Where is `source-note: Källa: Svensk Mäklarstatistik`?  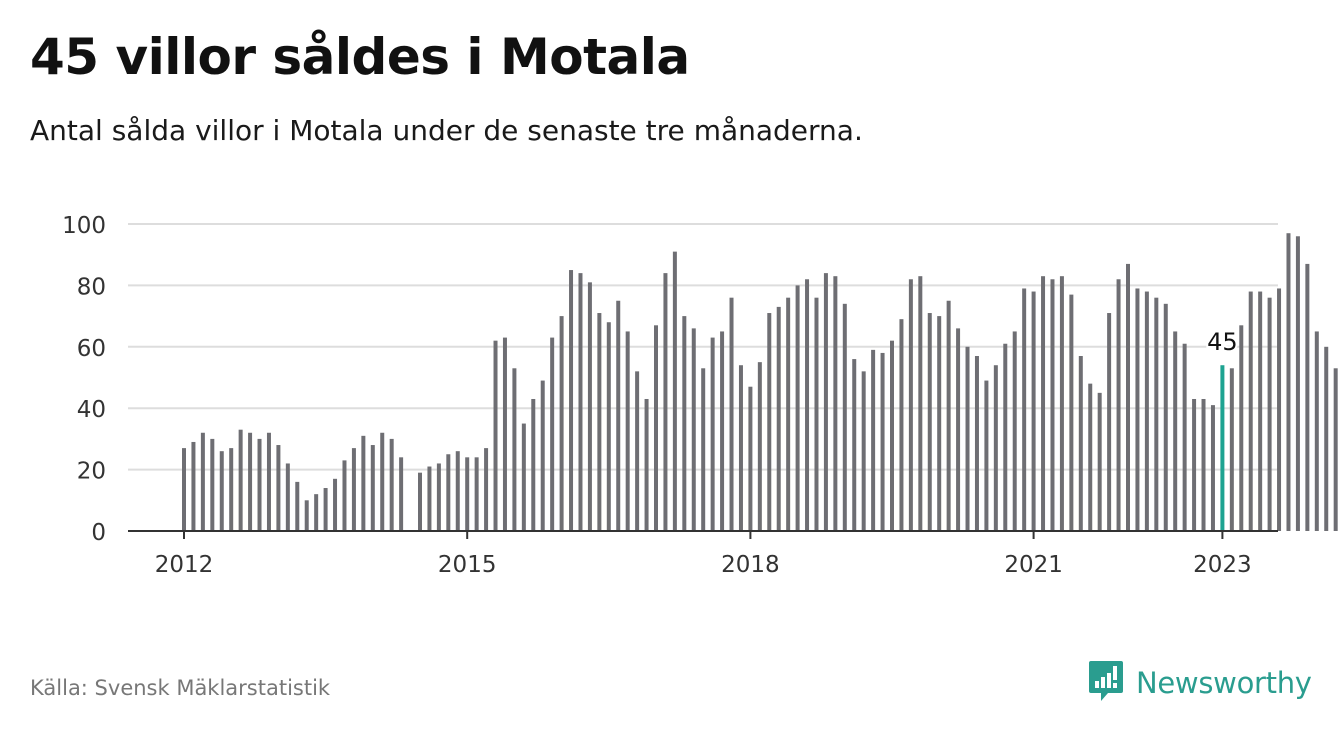
source-note: Källa: Svensk Mäklarstatistik is located at coordinates (180, 688).